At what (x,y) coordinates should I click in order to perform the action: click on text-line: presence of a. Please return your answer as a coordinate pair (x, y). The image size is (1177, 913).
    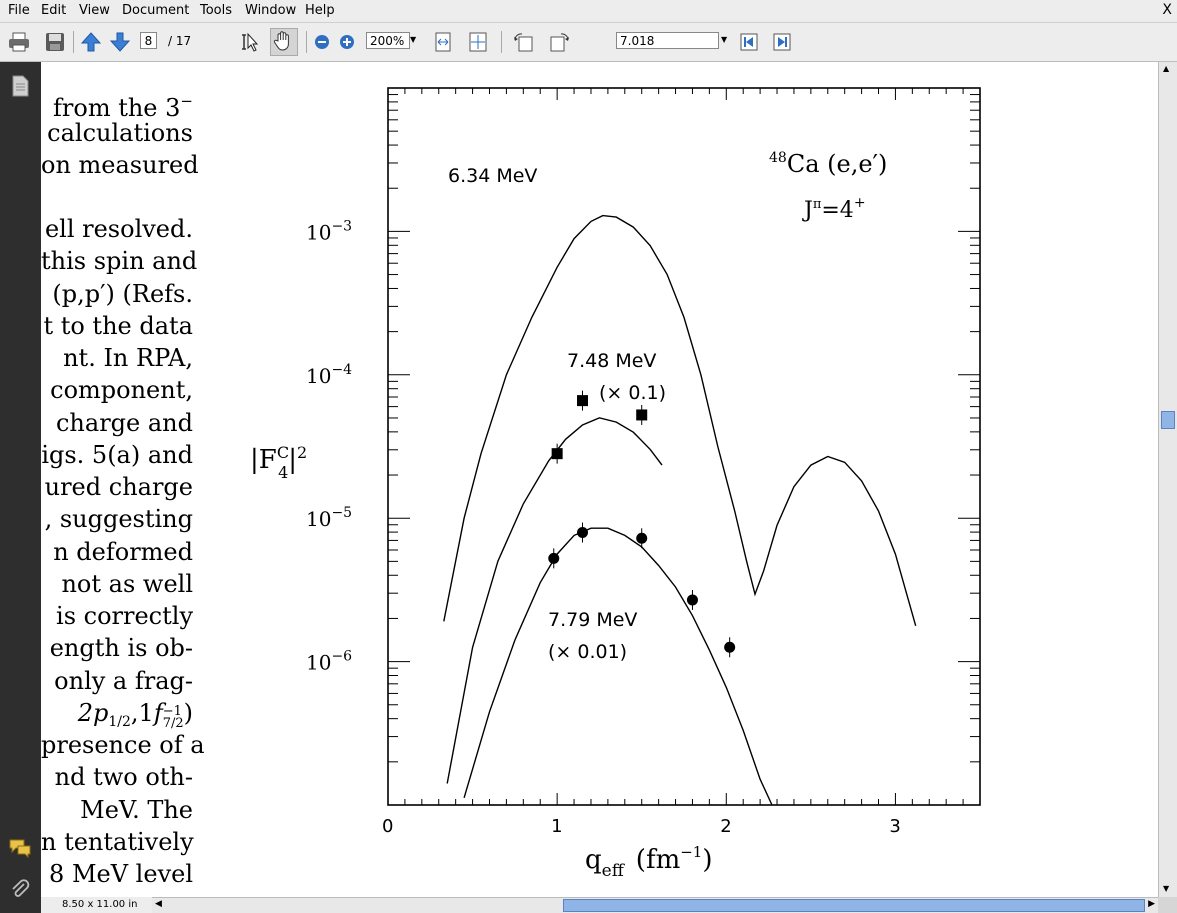
    Looking at the image, I should click on (123, 745).